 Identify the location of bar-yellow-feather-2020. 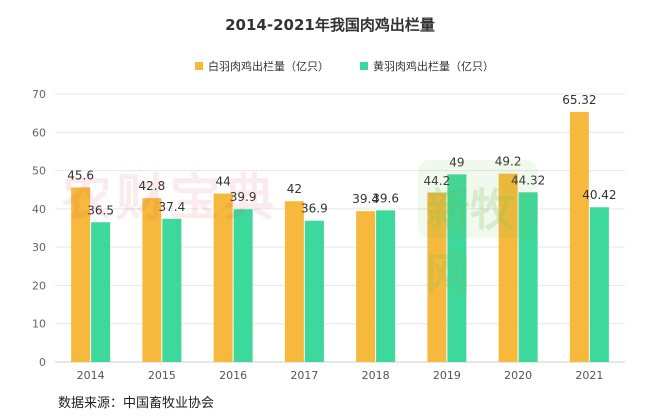
(528, 277).